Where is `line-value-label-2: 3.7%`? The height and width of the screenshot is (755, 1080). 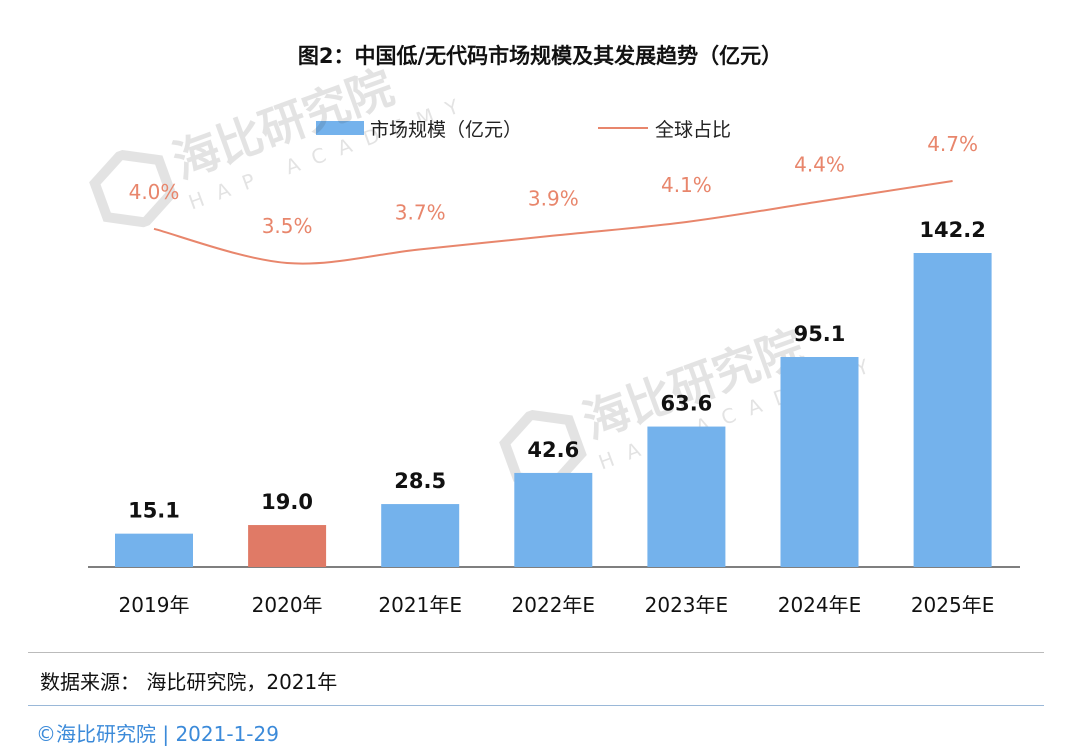 line-value-label-2: 3.7% is located at coordinates (420, 212).